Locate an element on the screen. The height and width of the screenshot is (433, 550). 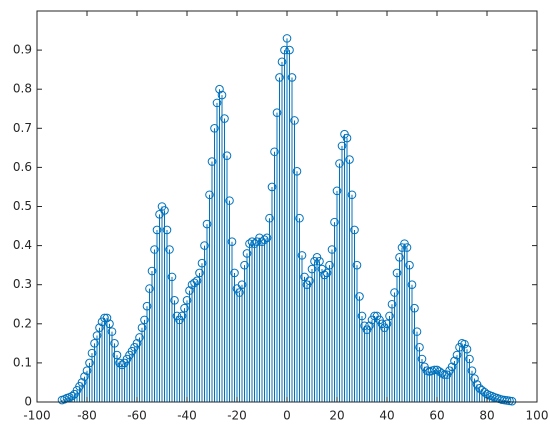
x-tick-label: -100 is located at coordinates (36, 416).